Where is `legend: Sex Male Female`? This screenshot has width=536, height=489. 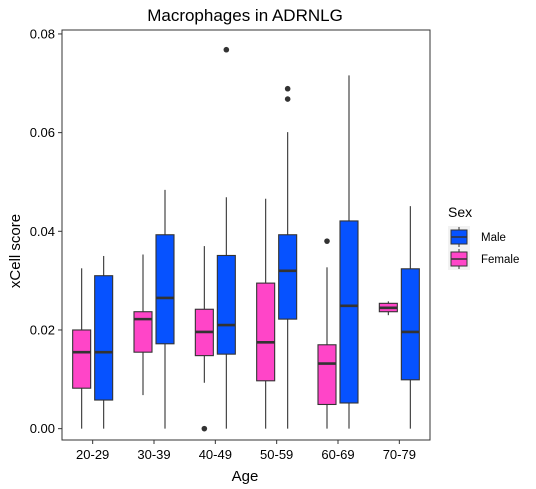
legend: Sex Male Female is located at coordinates (483, 237).